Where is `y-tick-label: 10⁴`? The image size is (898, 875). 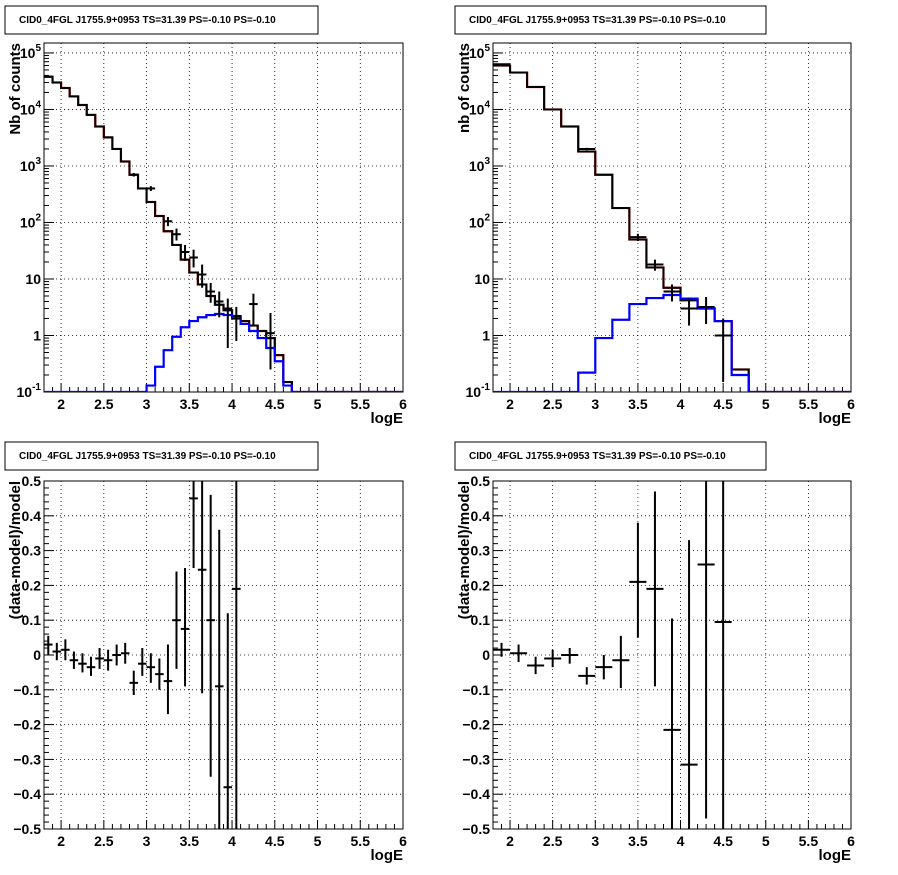 y-tick-label: 10⁴ is located at coordinates (31, 108).